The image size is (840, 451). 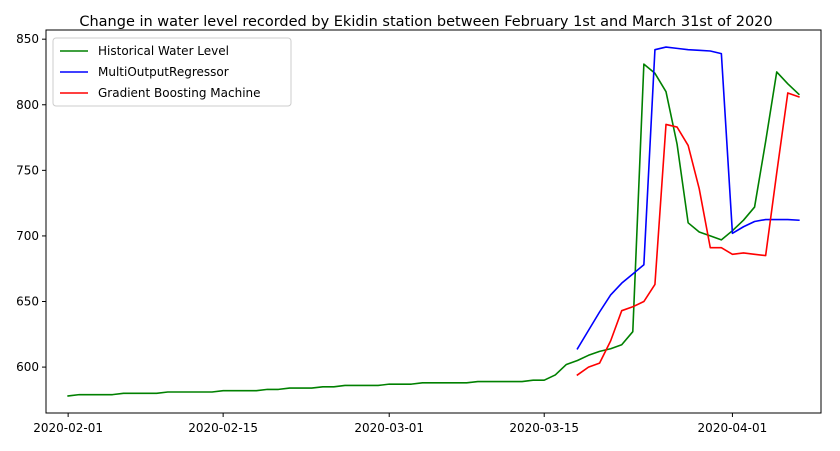 I want to click on y-tick-label: 700, so click(x=27, y=236).